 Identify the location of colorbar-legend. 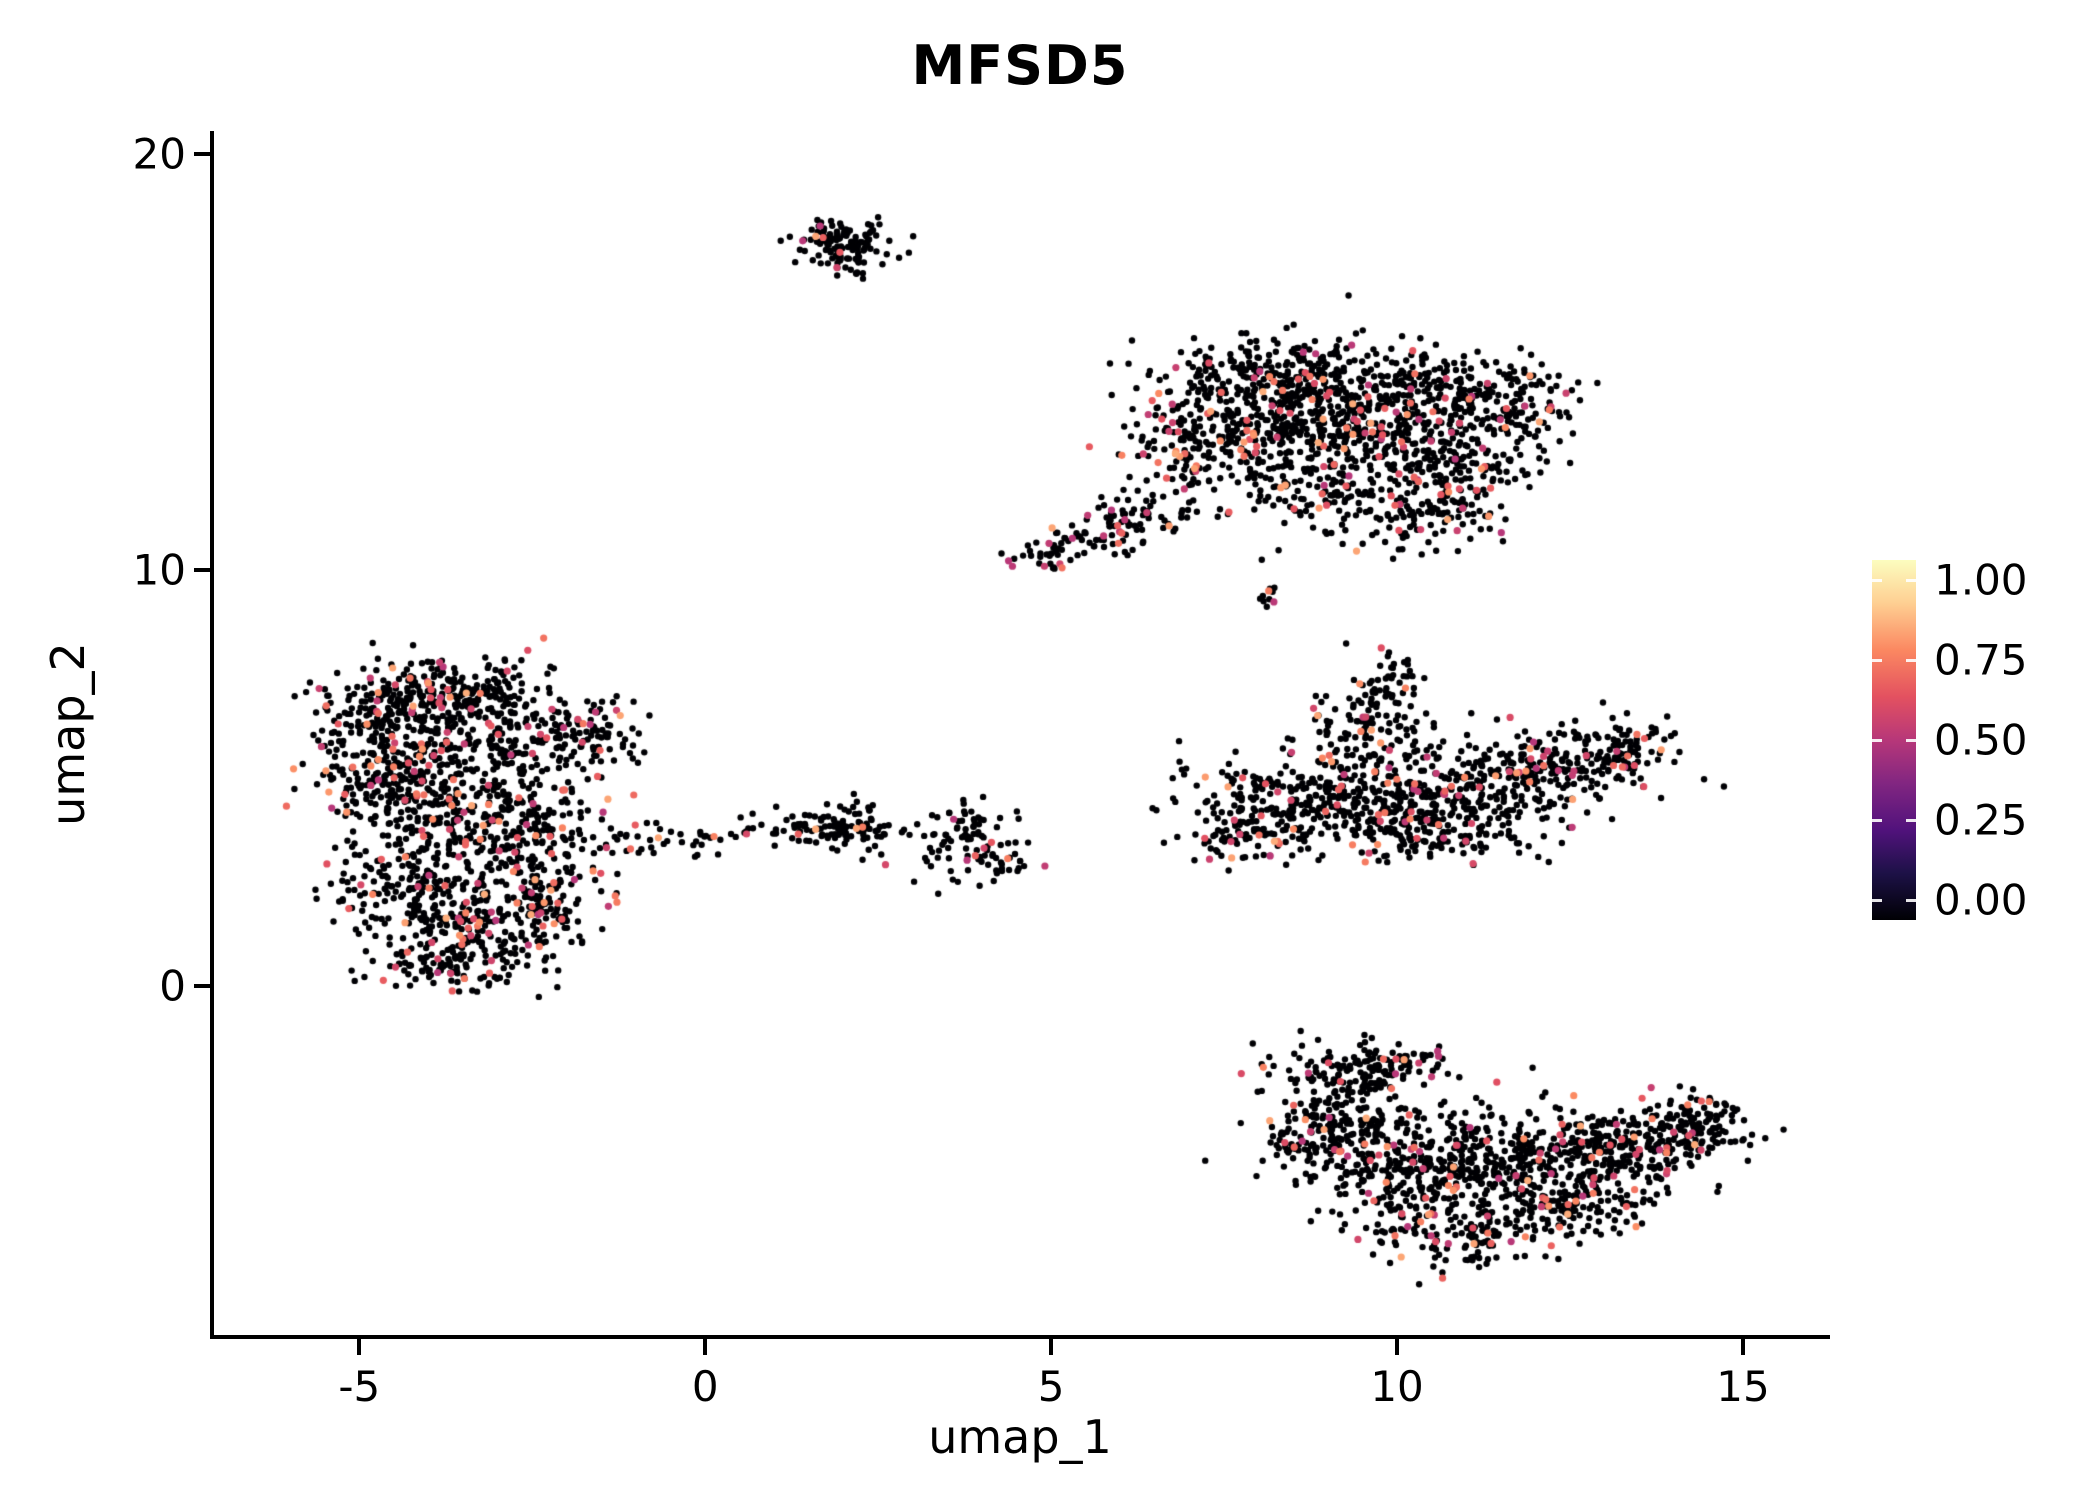
(1894, 740).